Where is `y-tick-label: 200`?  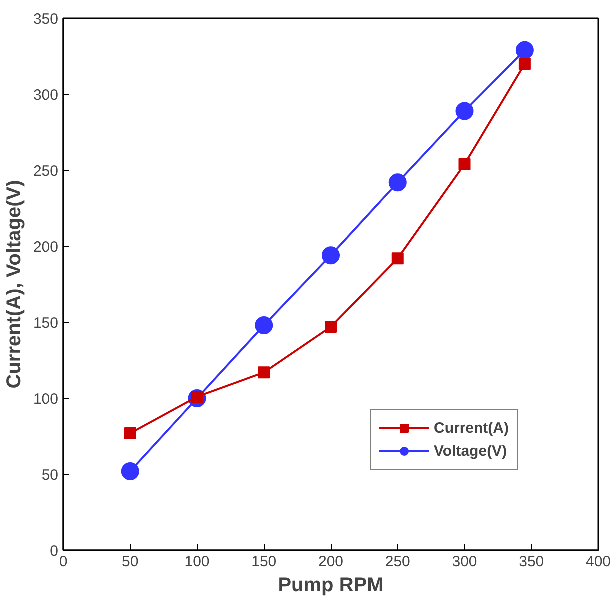
y-tick-label: 200 is located at coordinates (46, 247).